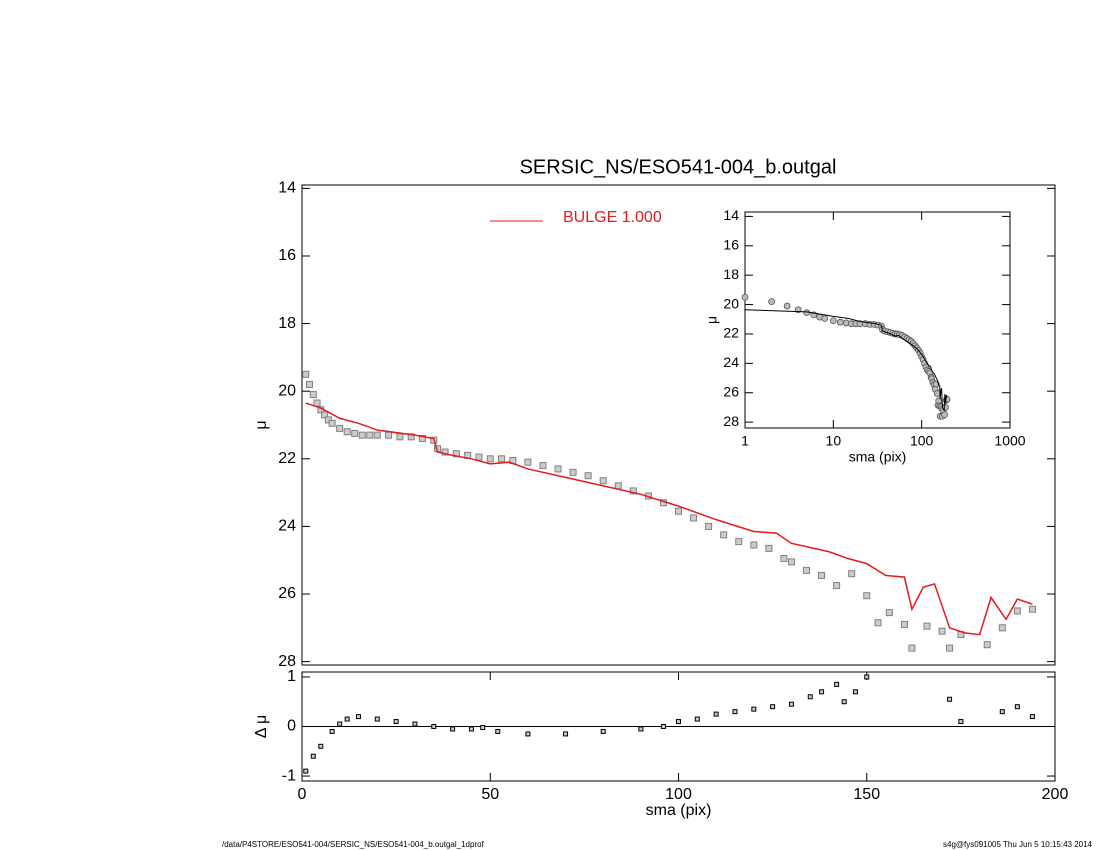 The height and width of the screenshot is (850, 1100). Describe the element at coordinates (287, 593) in the screenshot. I see `y-tick-label: 26` at that location.